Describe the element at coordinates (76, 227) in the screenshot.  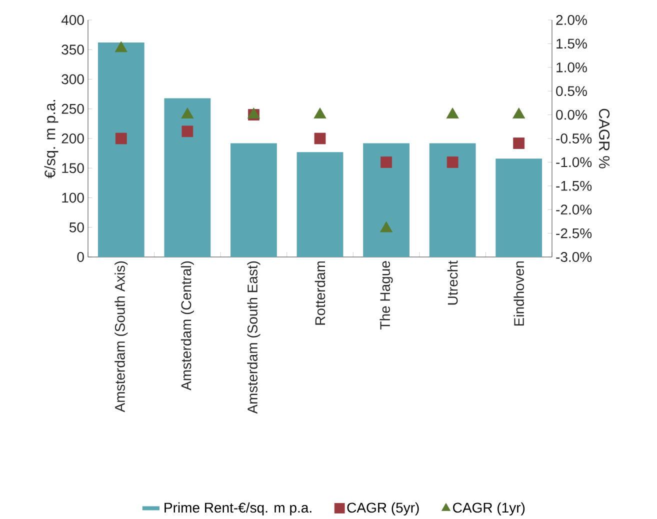
I see `y-tick-label: 50` at that location.